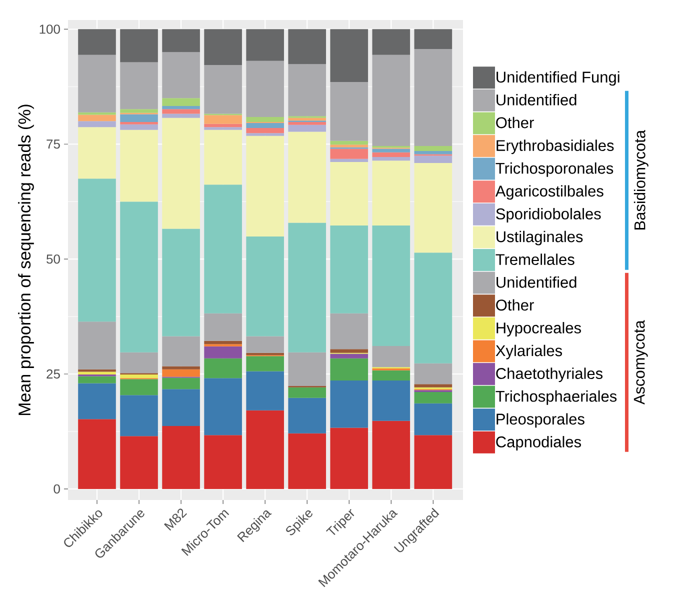  I want to click on legend-label: Chaetothyriales, so click(549, 375).